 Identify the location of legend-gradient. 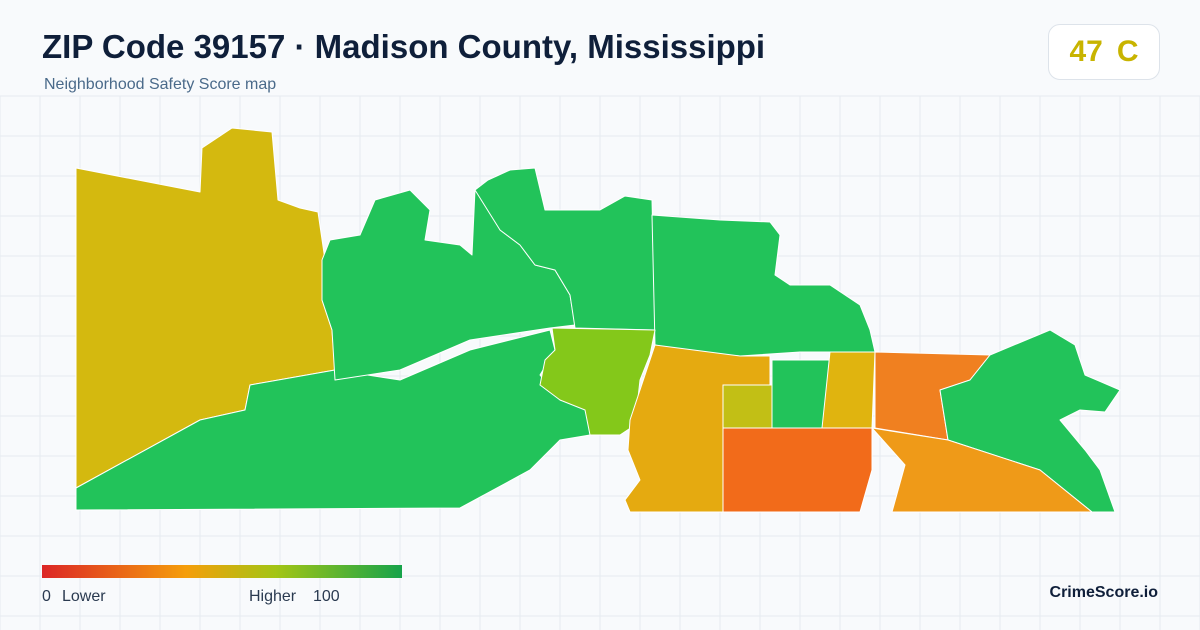
(222, 571).